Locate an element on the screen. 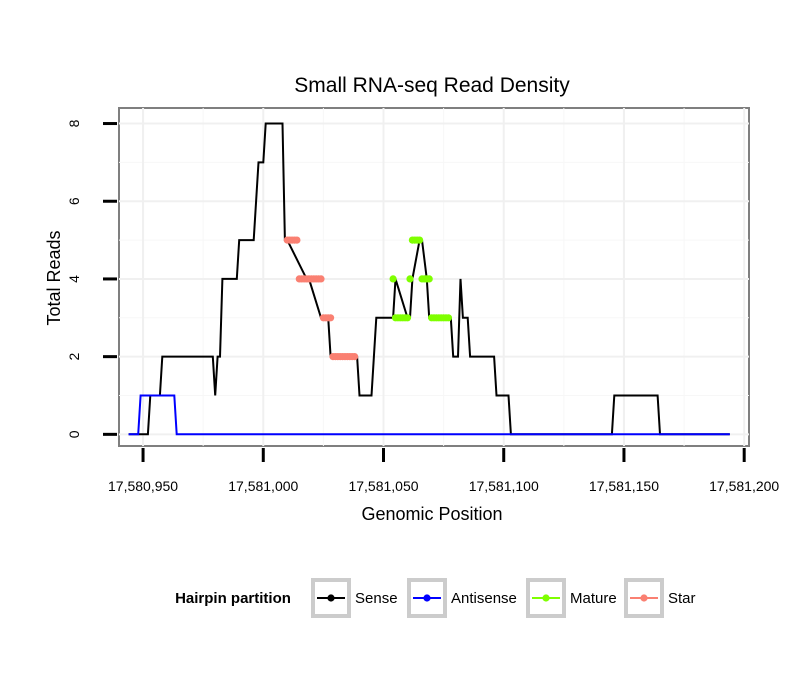  y-tick-label: 8 is located at coordinates (74, 123).